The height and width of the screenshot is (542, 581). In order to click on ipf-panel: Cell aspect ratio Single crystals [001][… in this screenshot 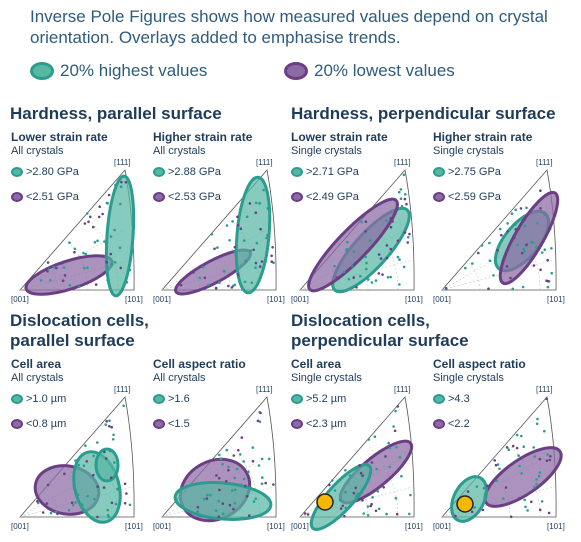, I will do `click(503, 449)`.